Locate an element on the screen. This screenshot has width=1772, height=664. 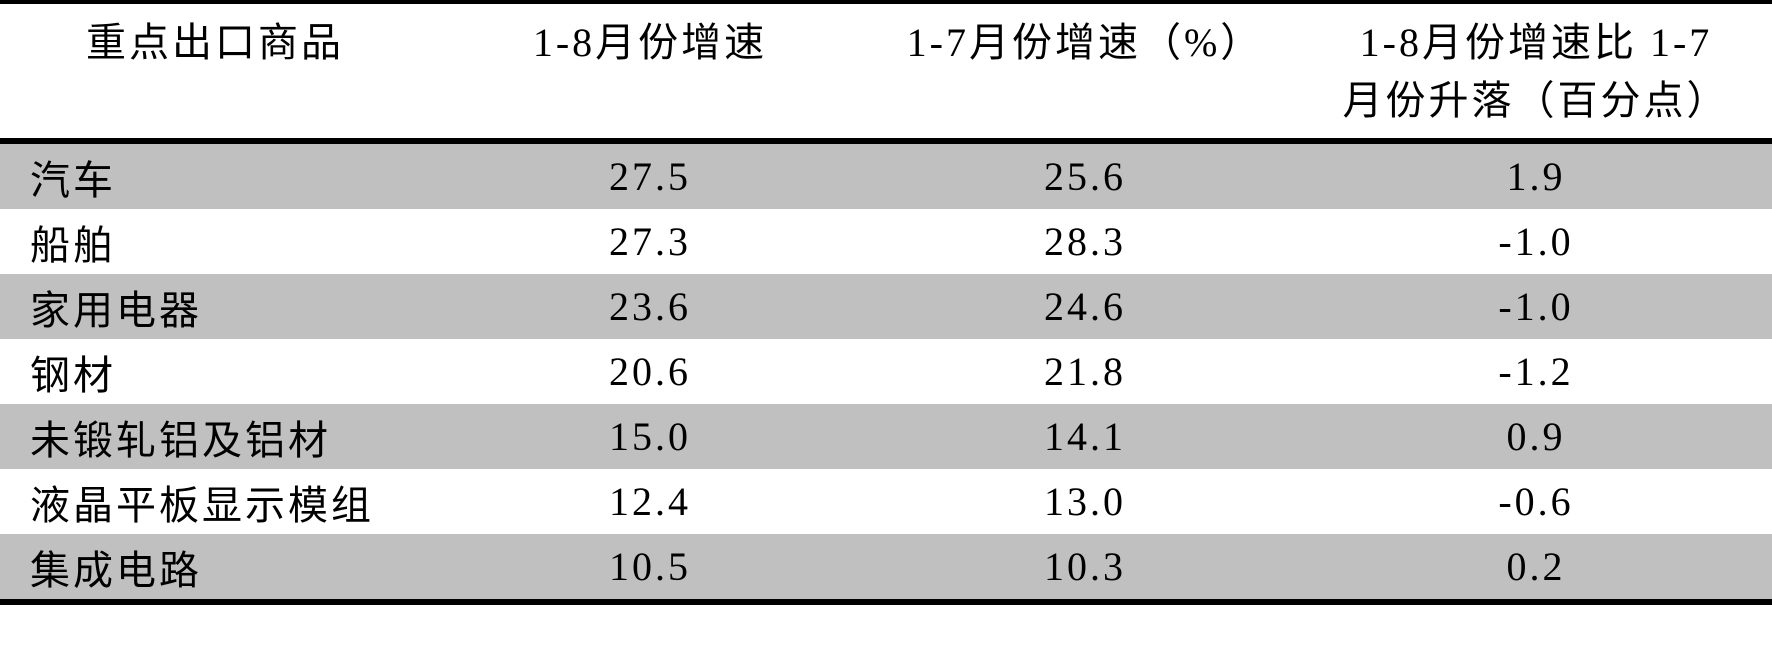
cell-growth-1-8: 15.0 is located at coordinates (650, 436).